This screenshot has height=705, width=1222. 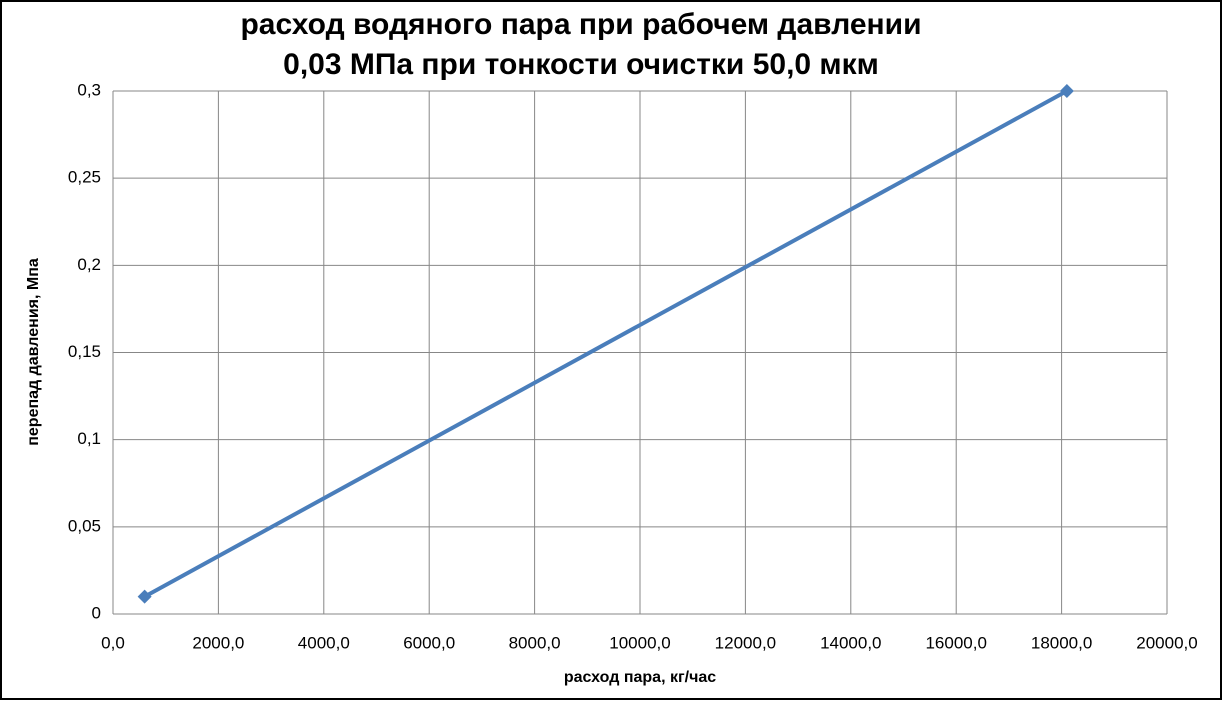 I want to click on x-tick-label: 8000,0, so click(x=535, y=642).